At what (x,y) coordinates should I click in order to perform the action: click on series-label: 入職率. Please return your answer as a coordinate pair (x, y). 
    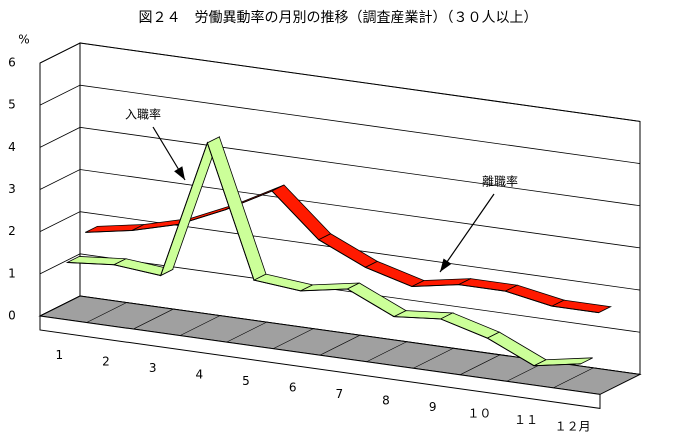
    Looking at the image, I should click on (143, 114).